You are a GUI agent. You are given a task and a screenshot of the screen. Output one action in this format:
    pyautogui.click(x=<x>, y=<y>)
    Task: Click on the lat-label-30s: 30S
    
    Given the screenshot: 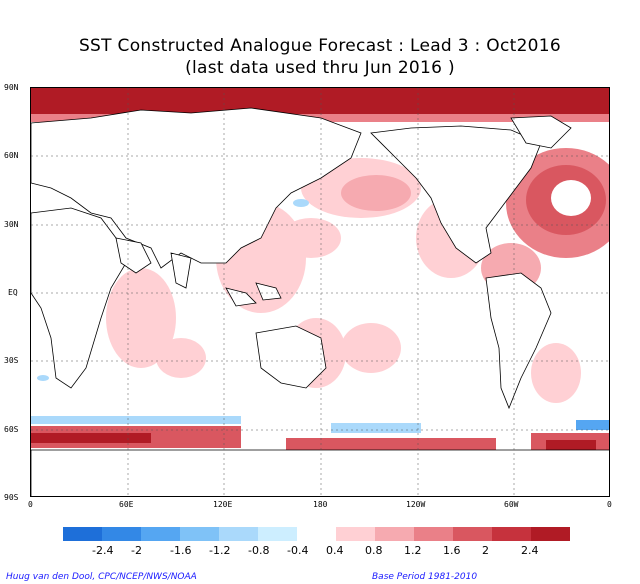 What is the action you would take?
    pyautogui.click(x=11, y=360)
    